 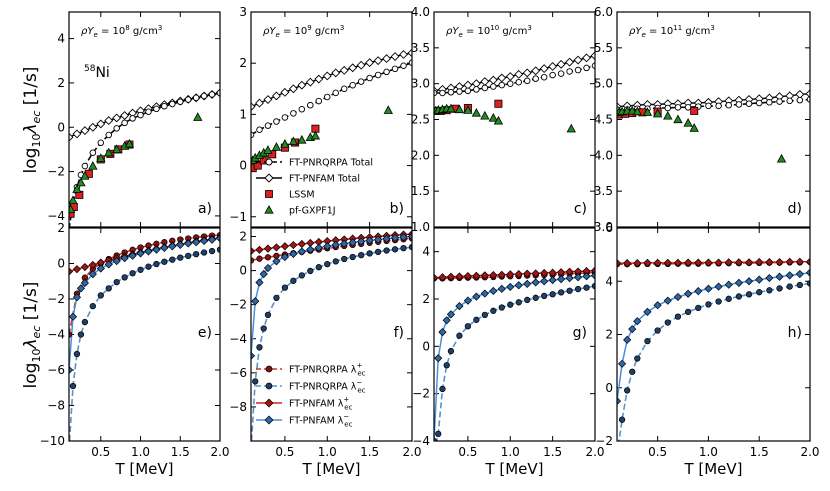 What do you see at coordinates (303, 31) in the screenshot?
I see `density-label: ρYe = 109 g/cm3` at bounding box center [303, 31].